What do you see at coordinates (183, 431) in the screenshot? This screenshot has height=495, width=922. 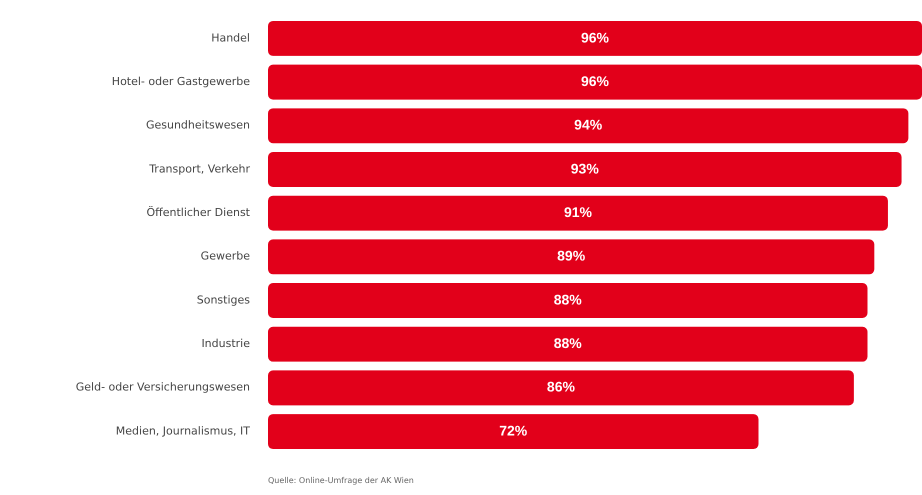 I see `y-tick-label: Medien, Journalismus, IT` at bounding box center [183, 431].